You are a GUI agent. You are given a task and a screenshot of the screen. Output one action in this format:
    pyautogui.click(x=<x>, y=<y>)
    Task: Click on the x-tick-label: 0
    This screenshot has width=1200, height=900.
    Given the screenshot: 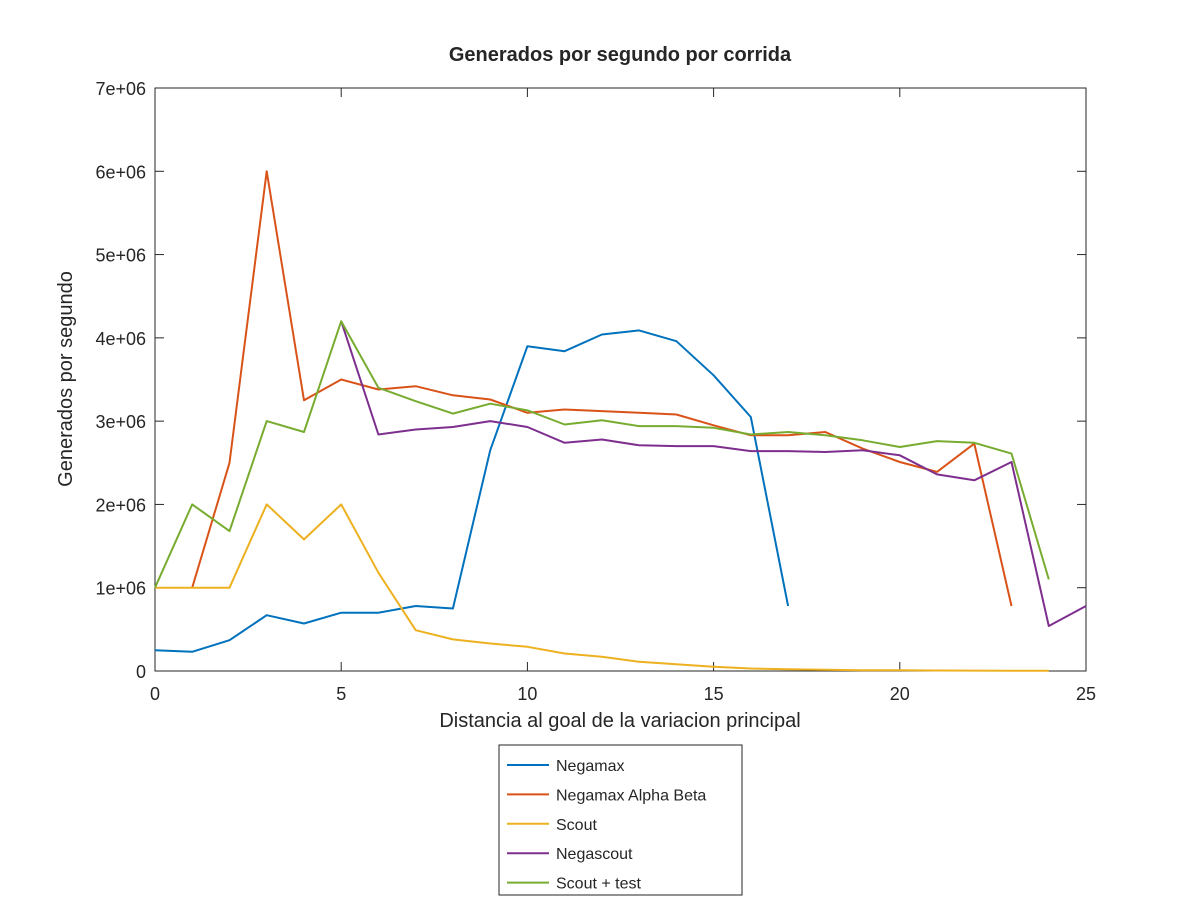 What is the action you would take?
    pyautogui.click(x=155, y=694)
    